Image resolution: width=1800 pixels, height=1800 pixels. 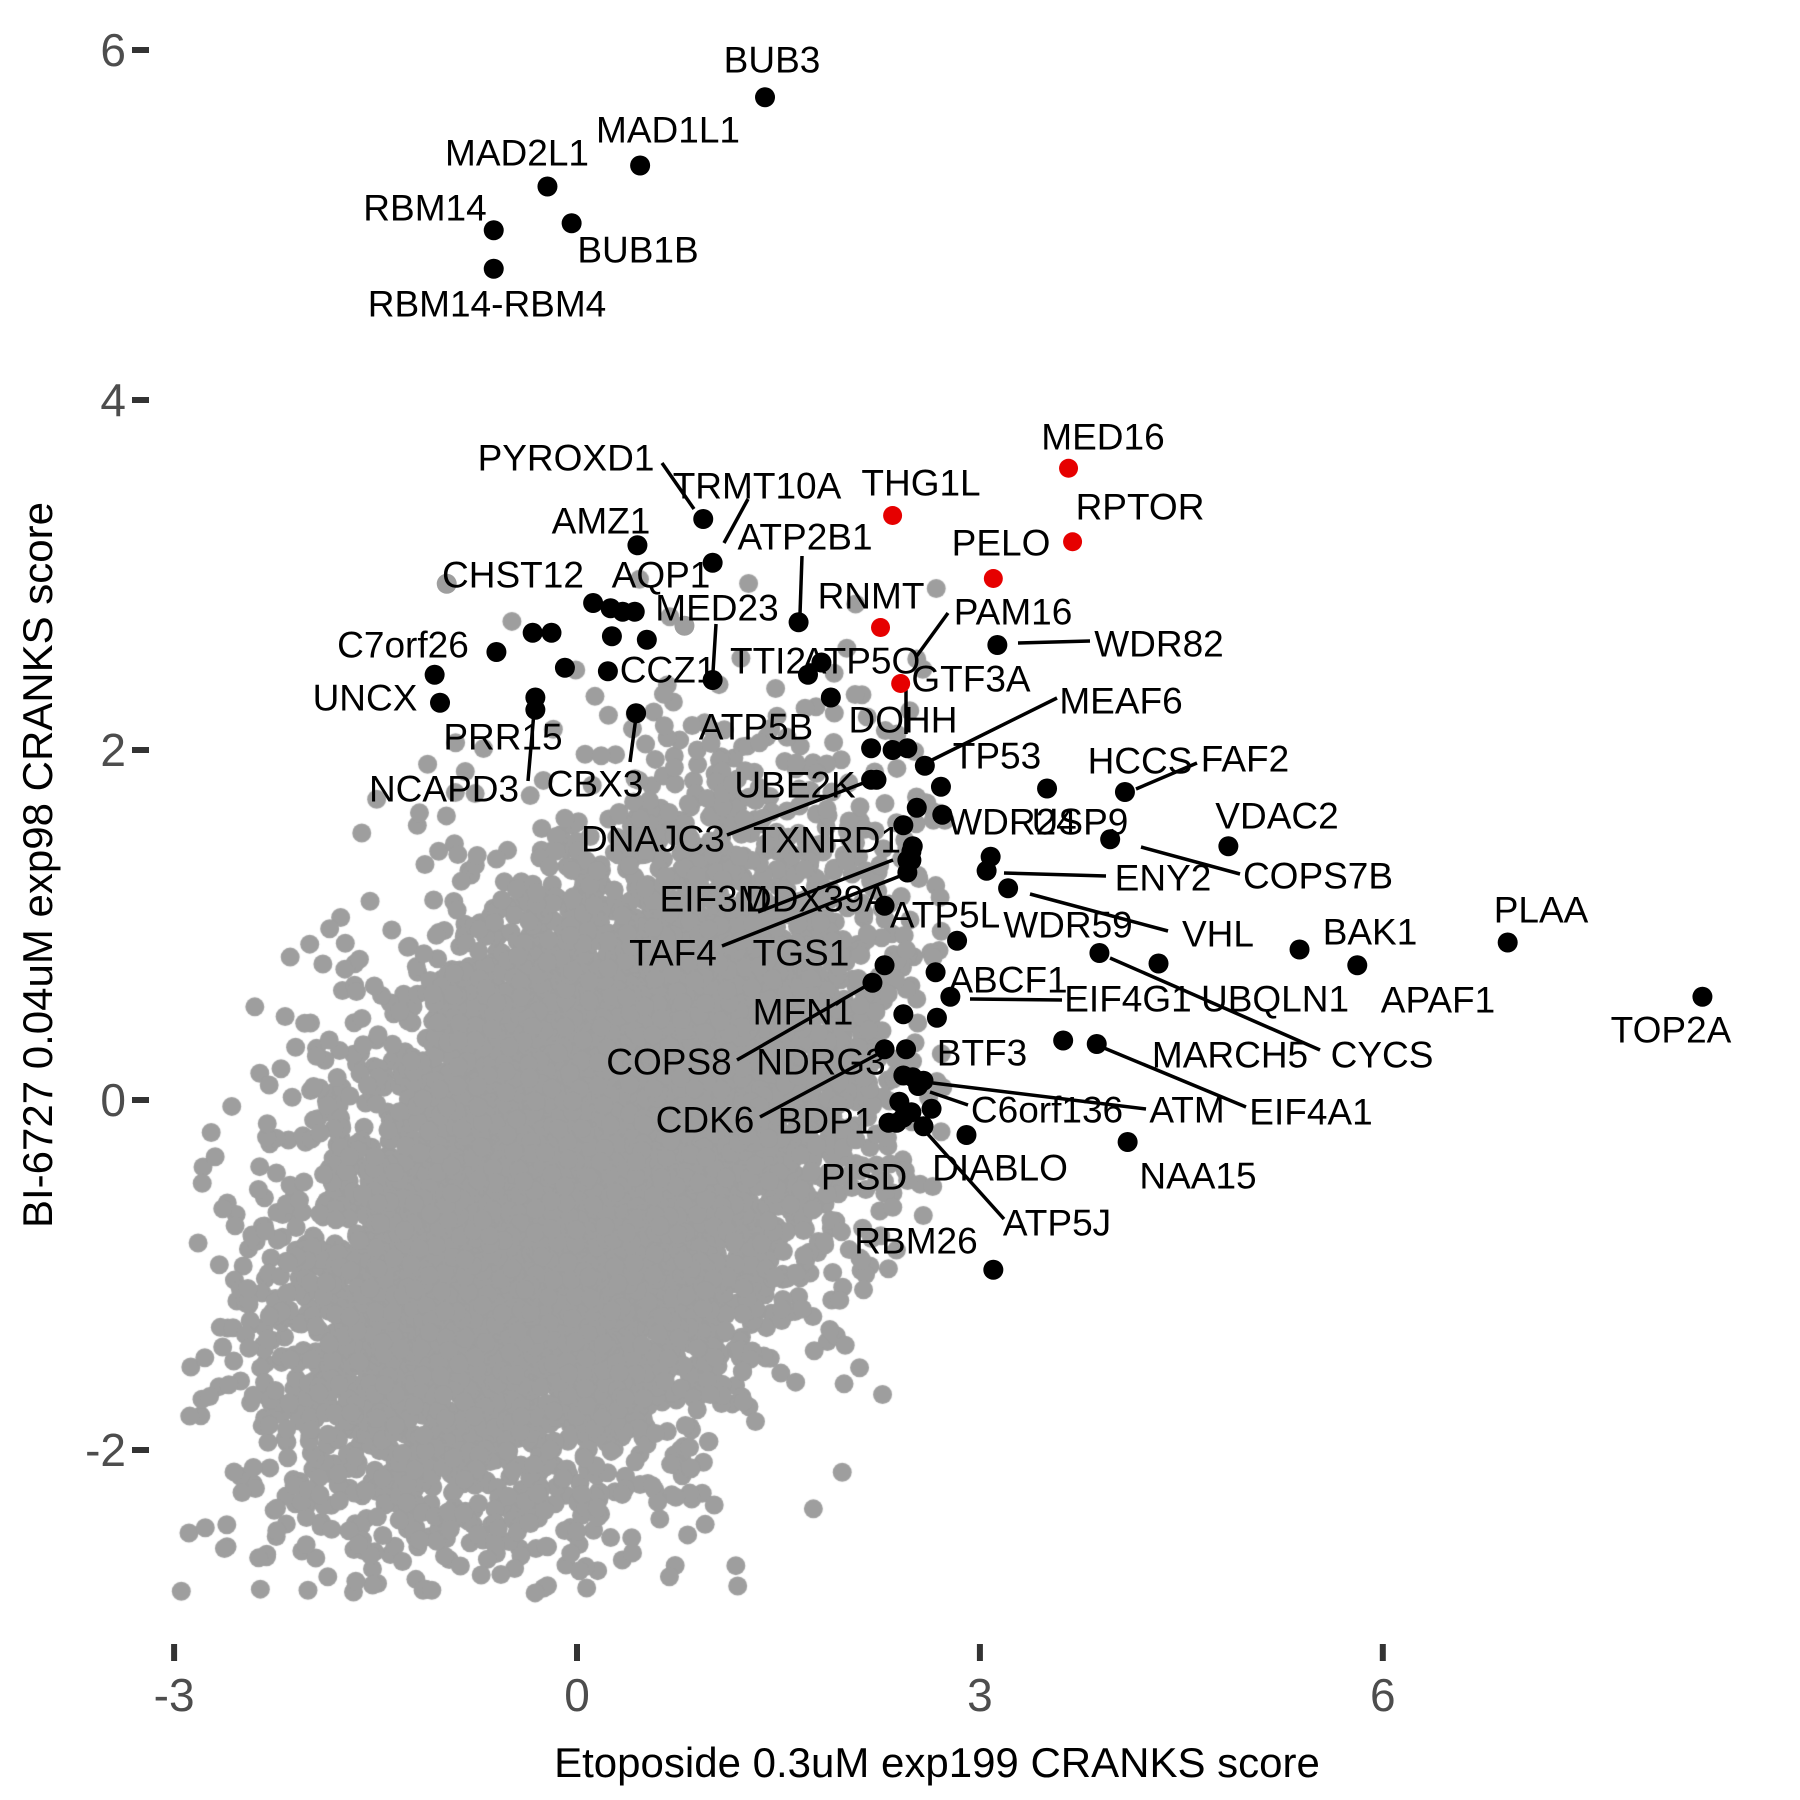 I want to click on gene-label-CDK6: CDK6, so click(x=705, y=1120).